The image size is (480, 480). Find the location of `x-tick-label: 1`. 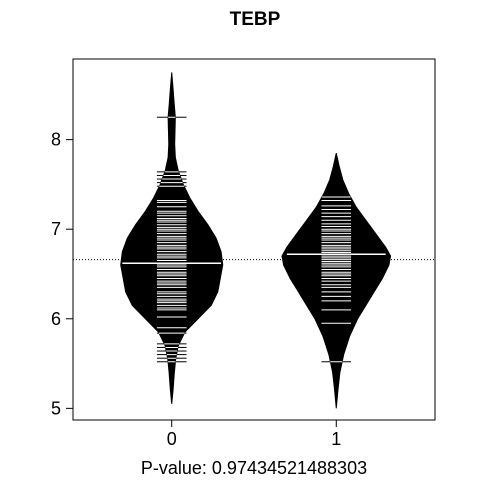

x-tick-label: 1 is located at coordinates (336, 439).